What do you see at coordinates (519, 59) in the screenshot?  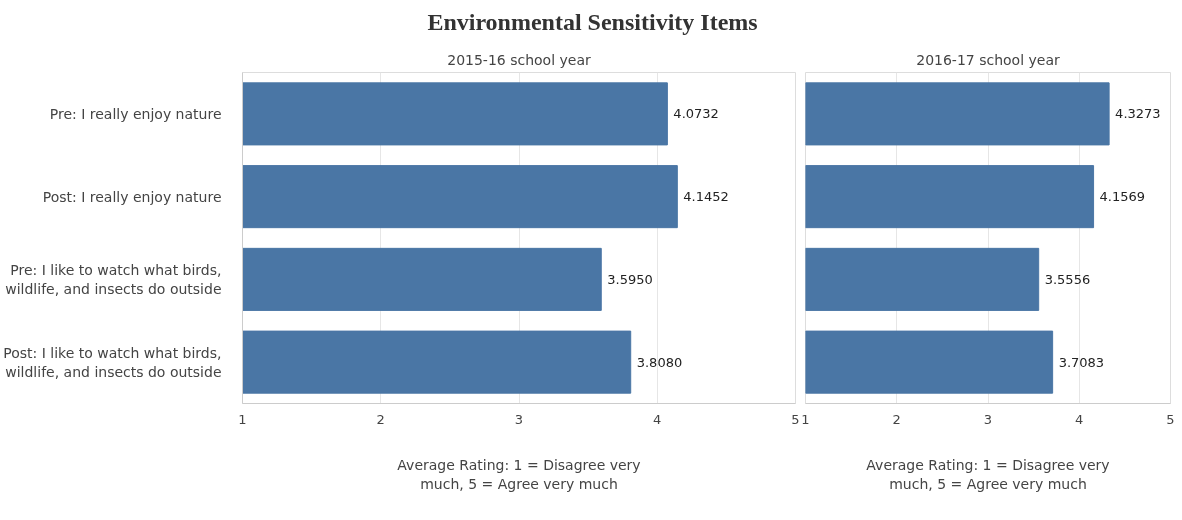 I see `chart-subtitle: 2015-16 school year` at bounding box center [519, 59].